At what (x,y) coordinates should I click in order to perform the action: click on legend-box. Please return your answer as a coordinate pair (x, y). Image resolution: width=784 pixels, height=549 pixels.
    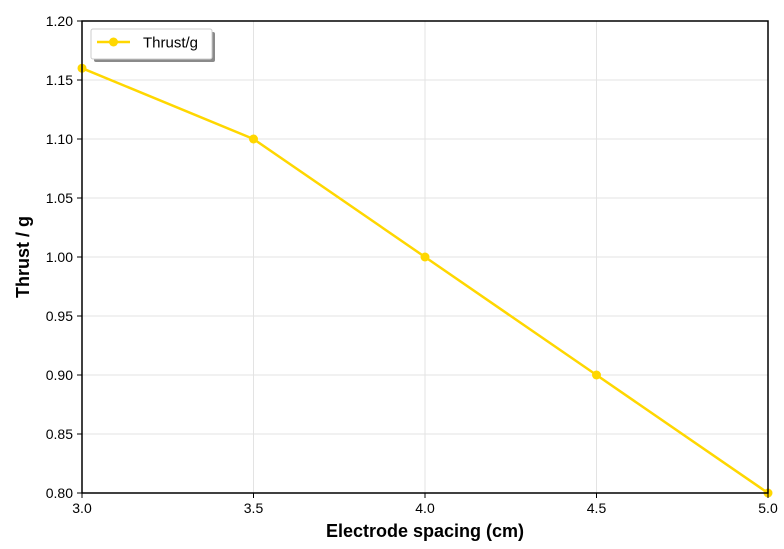
    Looking at the image, I should click on (151, 44).